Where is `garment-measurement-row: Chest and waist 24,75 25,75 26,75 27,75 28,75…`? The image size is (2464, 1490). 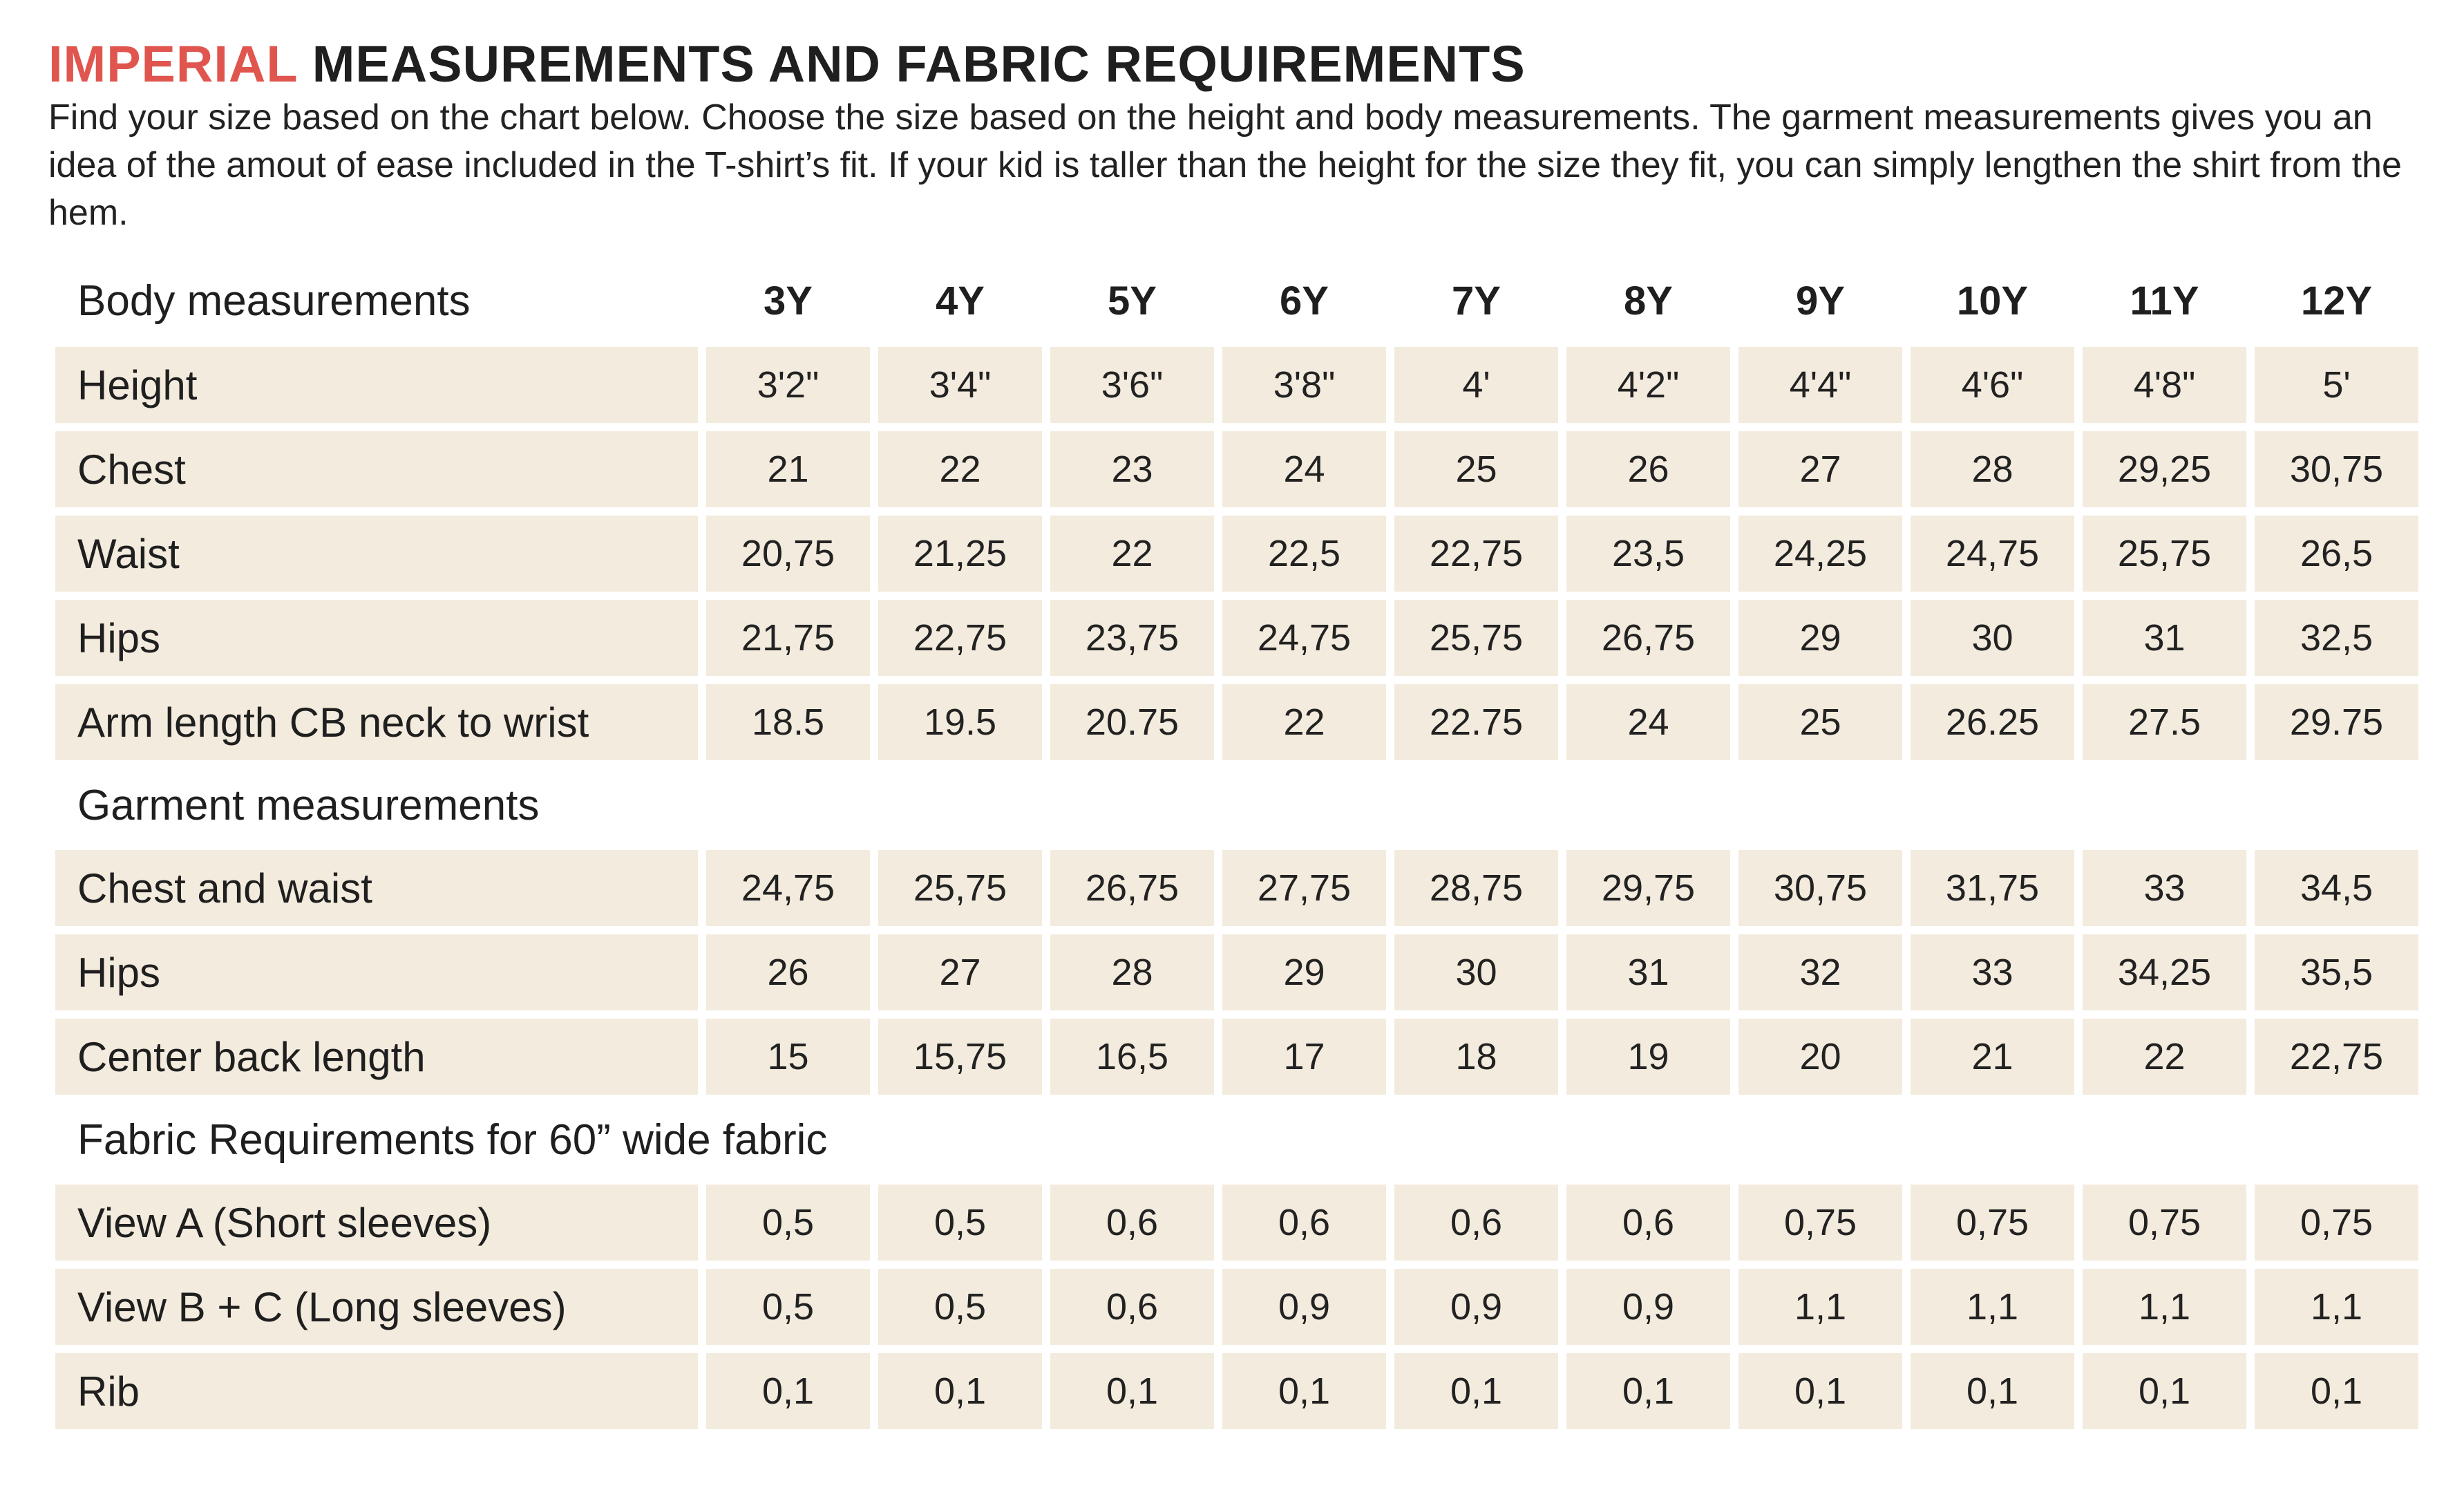 garment-measurement-row: Chest and waist 24,75 25,75 26,75 27,75 28,75… is located at coordinates (1236, 888).